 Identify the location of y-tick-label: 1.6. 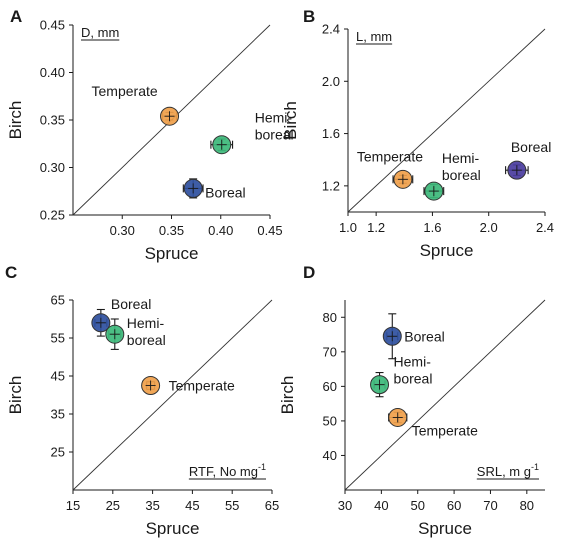
(331, 133).